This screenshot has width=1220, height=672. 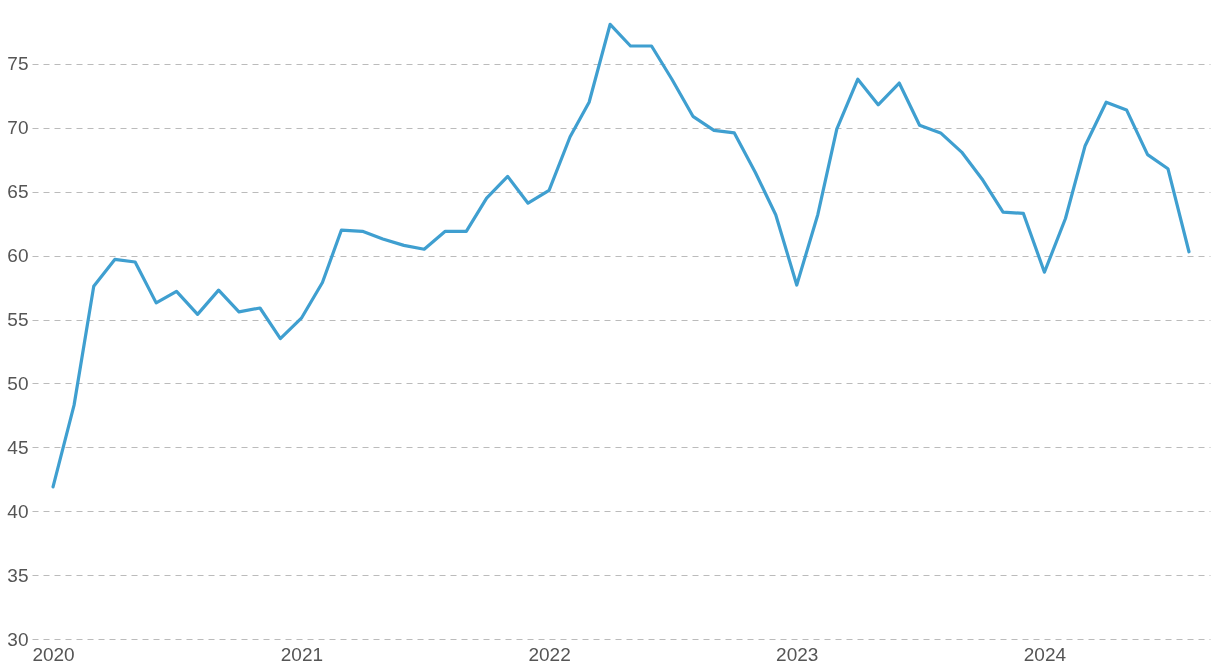 What do you see at coordinates (1045, 654) in the screenshot?
I see `x-tick-label: 2024` at bounding box center [1045, 654].